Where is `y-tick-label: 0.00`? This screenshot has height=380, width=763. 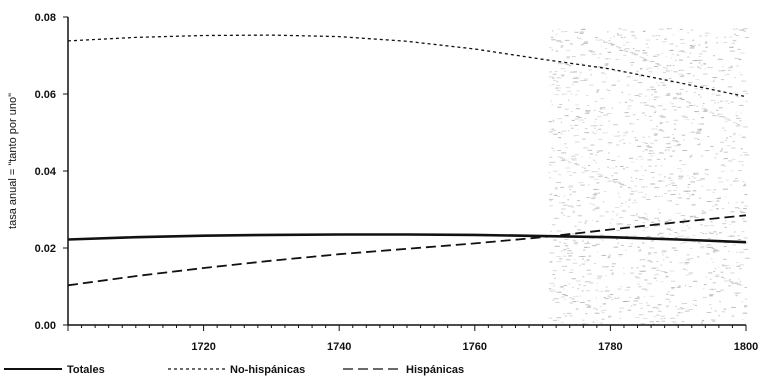 y-tick-label: 0.00 is located at coordinates (45, 326).